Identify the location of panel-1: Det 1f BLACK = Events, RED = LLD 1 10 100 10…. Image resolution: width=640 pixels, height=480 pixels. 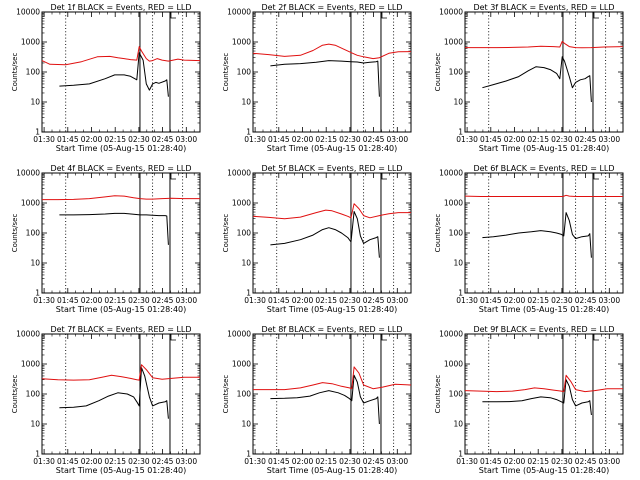
(106, 78).